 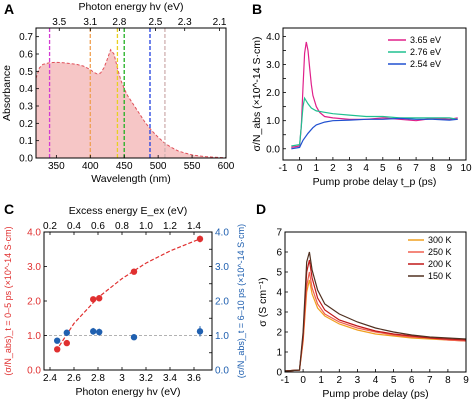 I want to click on y-tick-label: 7, so click(x=279, y=233).